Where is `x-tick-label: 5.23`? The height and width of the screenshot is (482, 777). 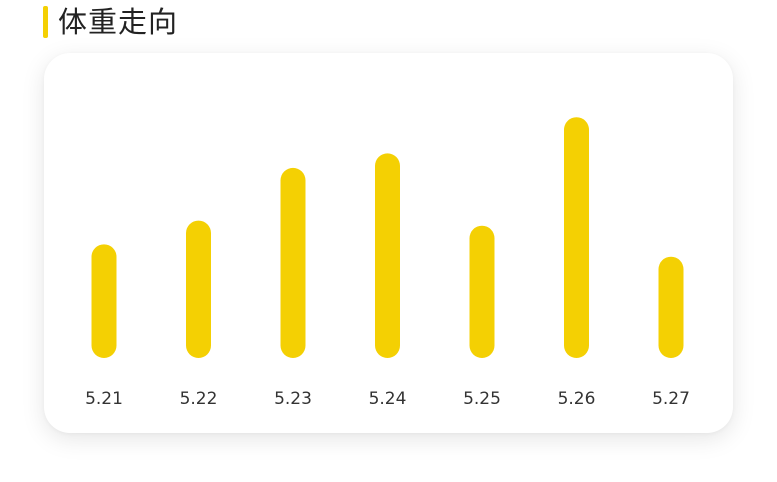
x-tick-label: 5.23 is located at coordinates (293, 399).